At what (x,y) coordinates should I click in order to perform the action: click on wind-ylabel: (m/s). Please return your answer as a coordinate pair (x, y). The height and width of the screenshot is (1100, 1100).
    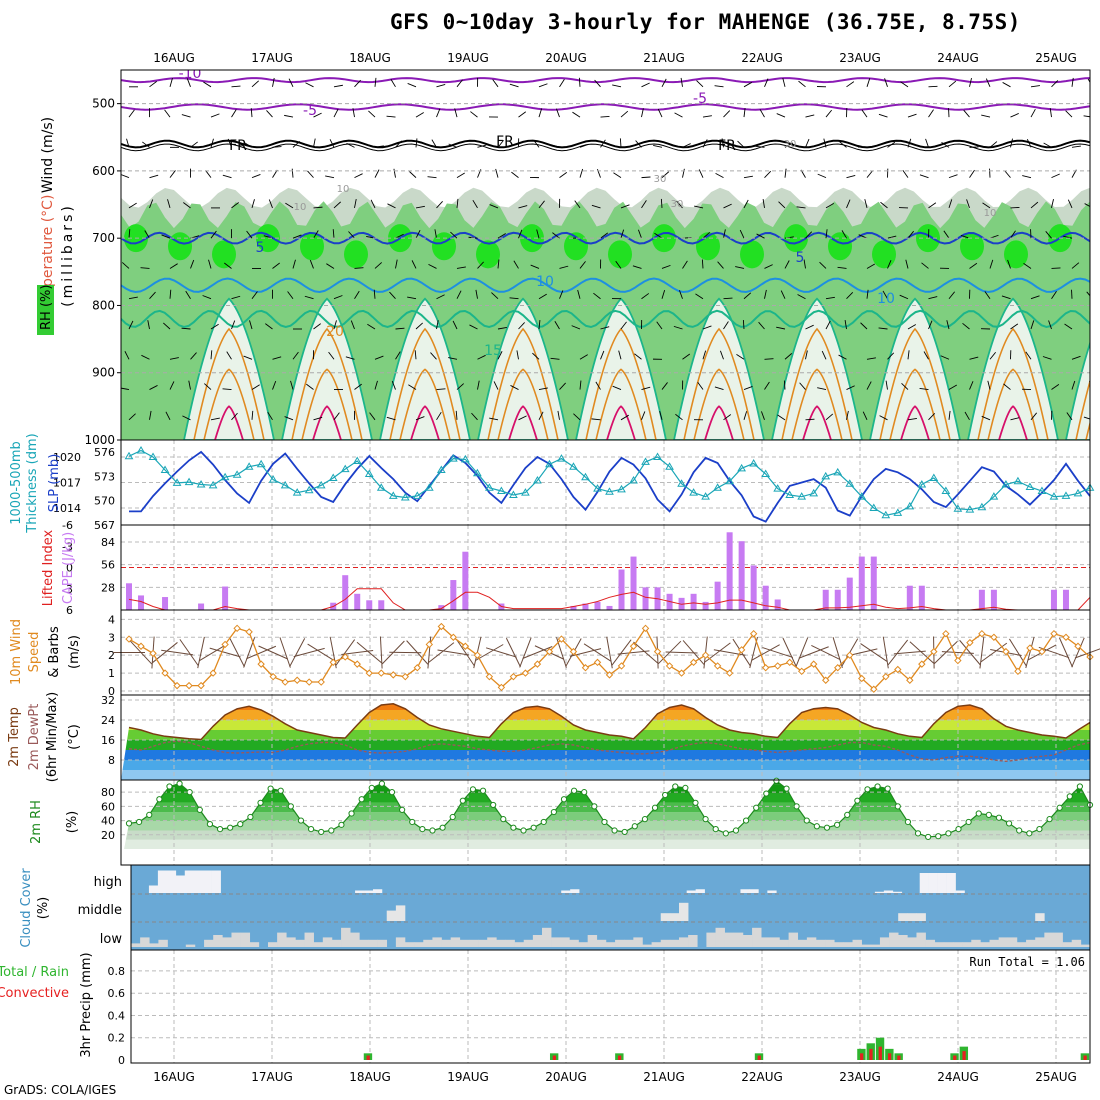
    Looking at the image, I should click on (74, 652).